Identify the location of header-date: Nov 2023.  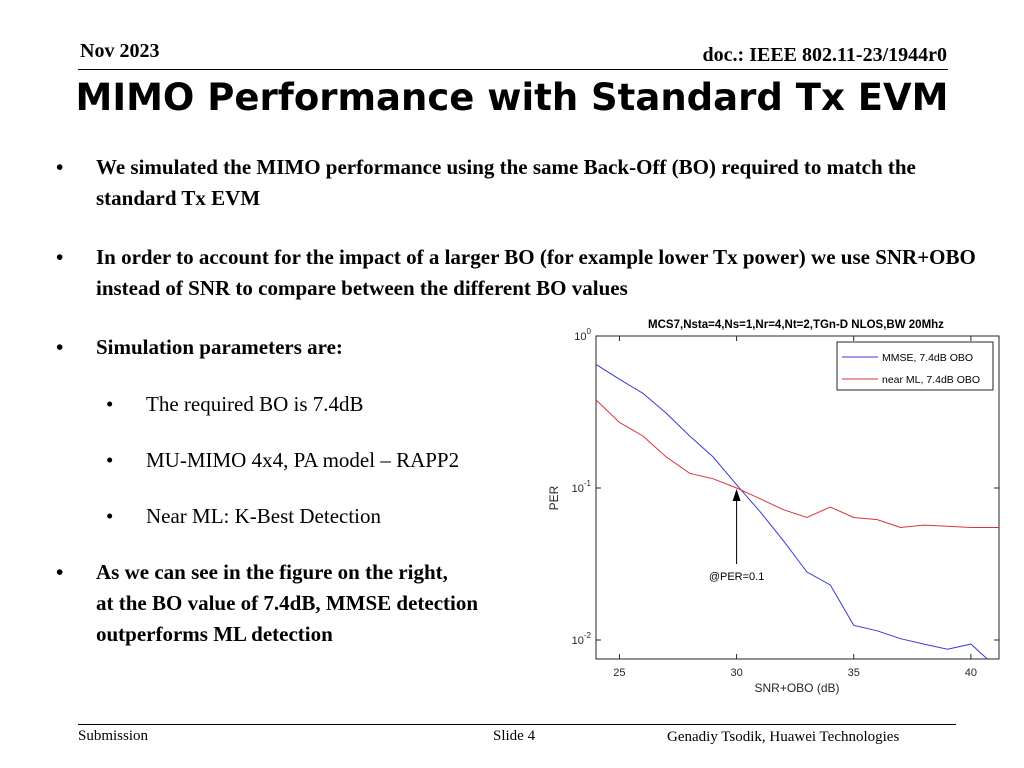
(120, 51).